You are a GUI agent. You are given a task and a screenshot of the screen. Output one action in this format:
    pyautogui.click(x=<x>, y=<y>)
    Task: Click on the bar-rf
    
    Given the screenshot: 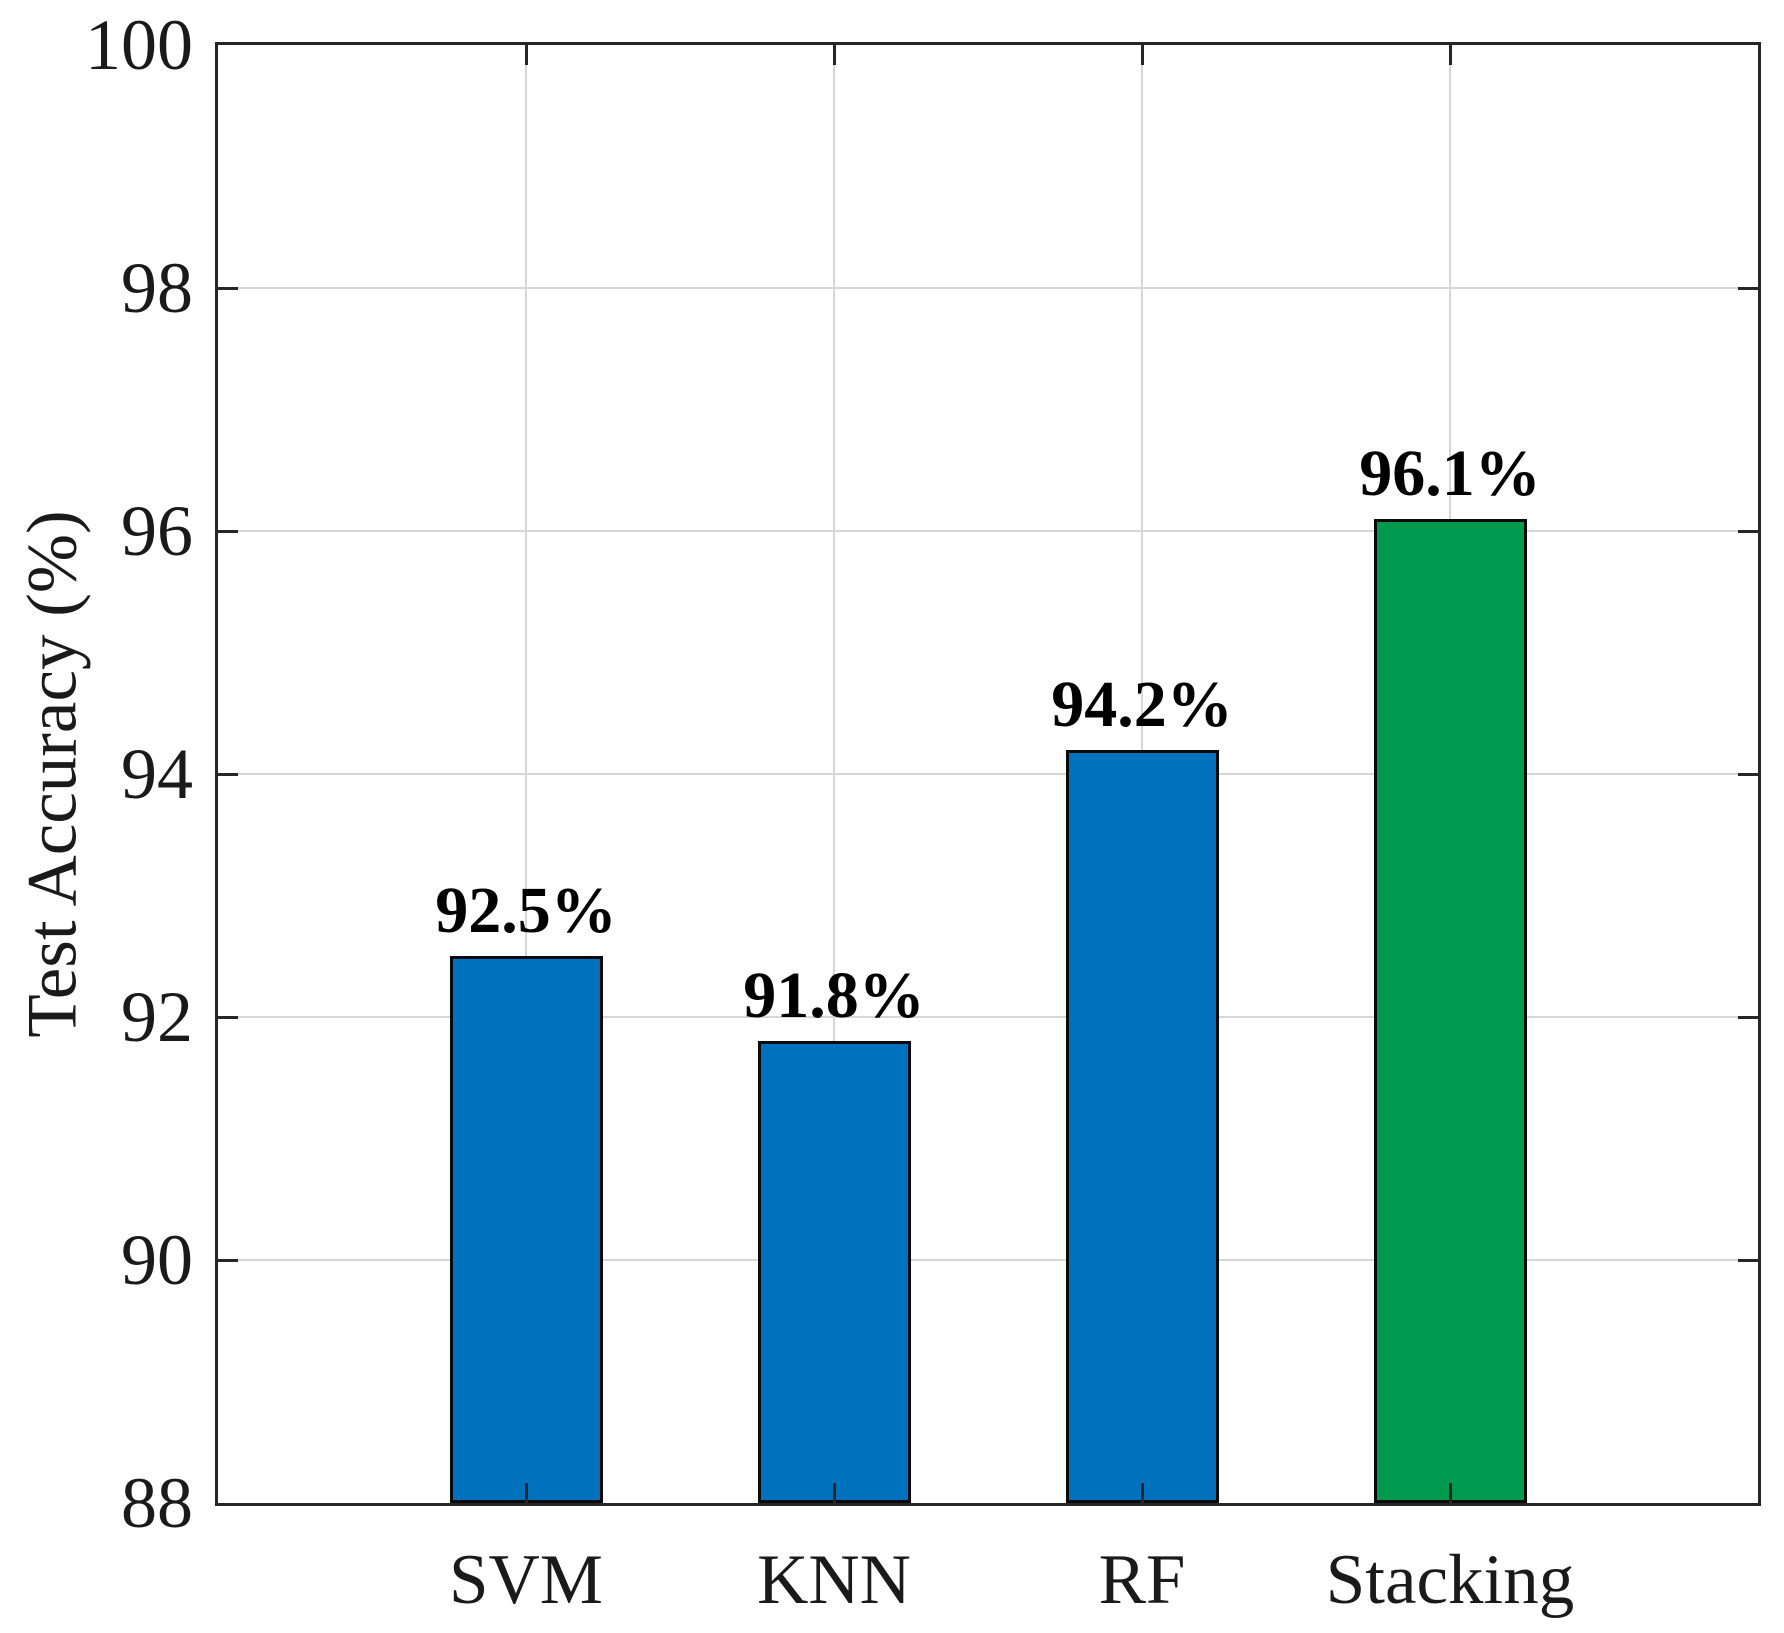 What is the action you would take?
    pyautogui.click(x=1142, y=1126)
    